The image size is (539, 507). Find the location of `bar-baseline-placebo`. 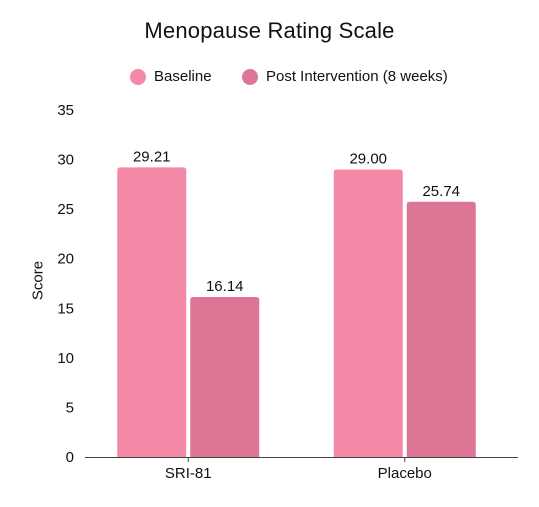

bar-baseline-placebo is located at coordinates (368, 313).